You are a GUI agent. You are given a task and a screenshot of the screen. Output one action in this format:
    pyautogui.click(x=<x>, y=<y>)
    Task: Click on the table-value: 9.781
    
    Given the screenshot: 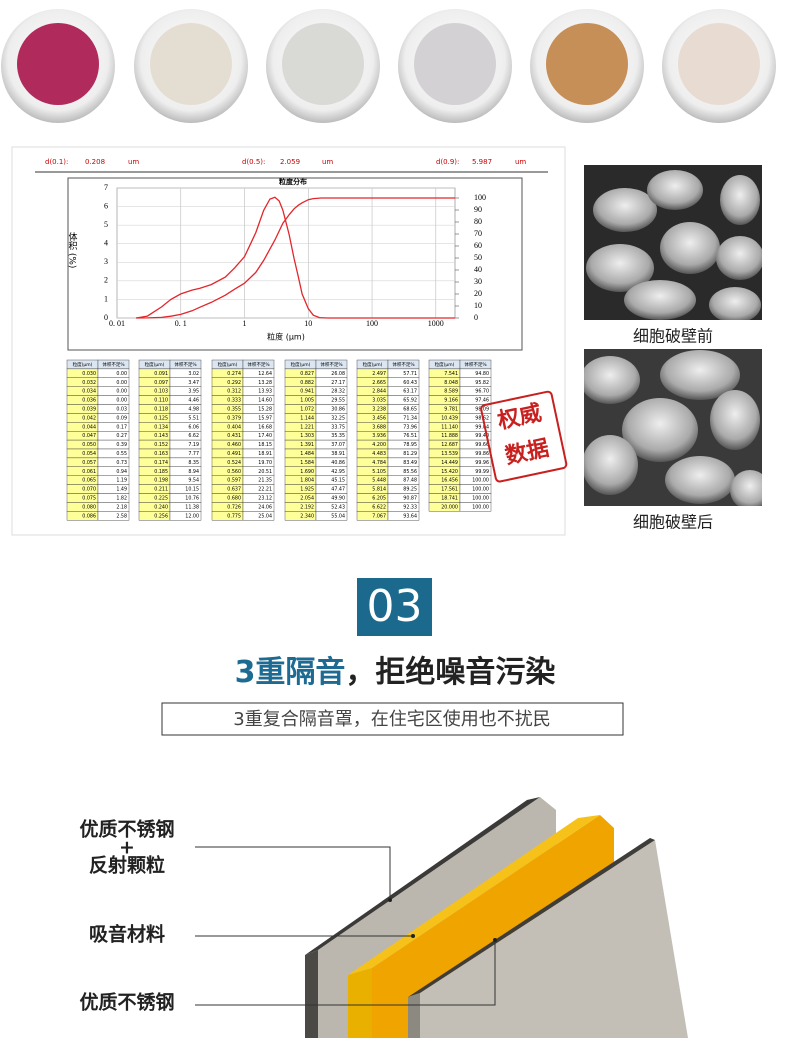 What is the action you would take?
    pyautogui.click(x=451, y=409)
    